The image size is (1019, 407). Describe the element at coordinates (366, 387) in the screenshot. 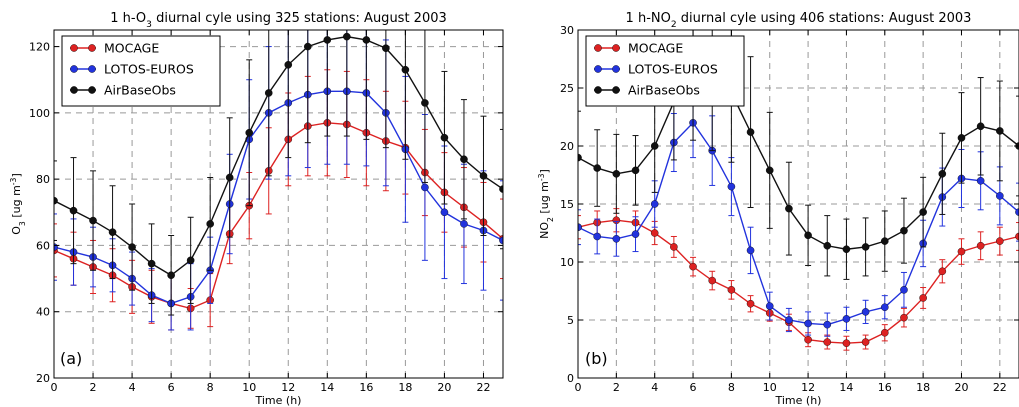

I see `x-tick-label: 16` at that location.